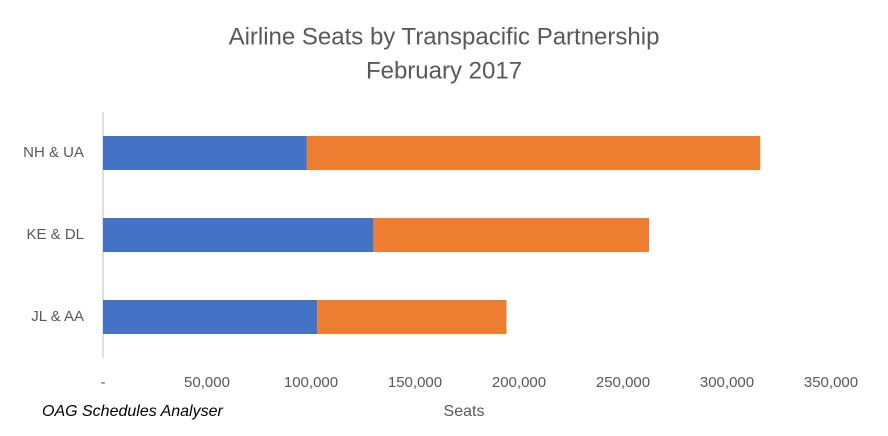 This screenshot has width=888, height=436. Describe the element at coordinates (727, 382) in the screenshot. I see `x-tick-label: 300,000` at that location.